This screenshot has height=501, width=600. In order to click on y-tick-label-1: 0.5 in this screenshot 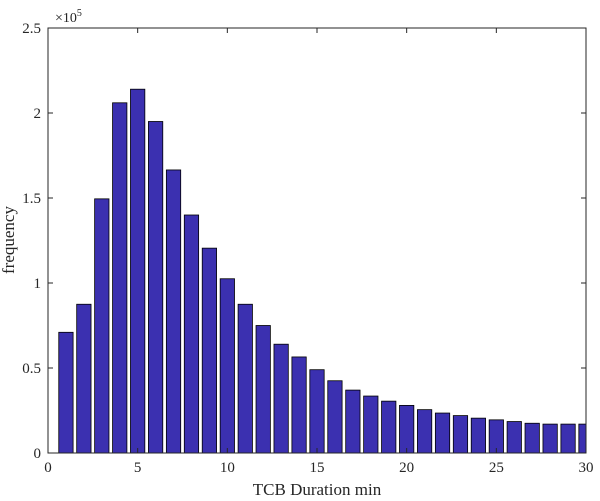, I will do `click(31, 369)`.